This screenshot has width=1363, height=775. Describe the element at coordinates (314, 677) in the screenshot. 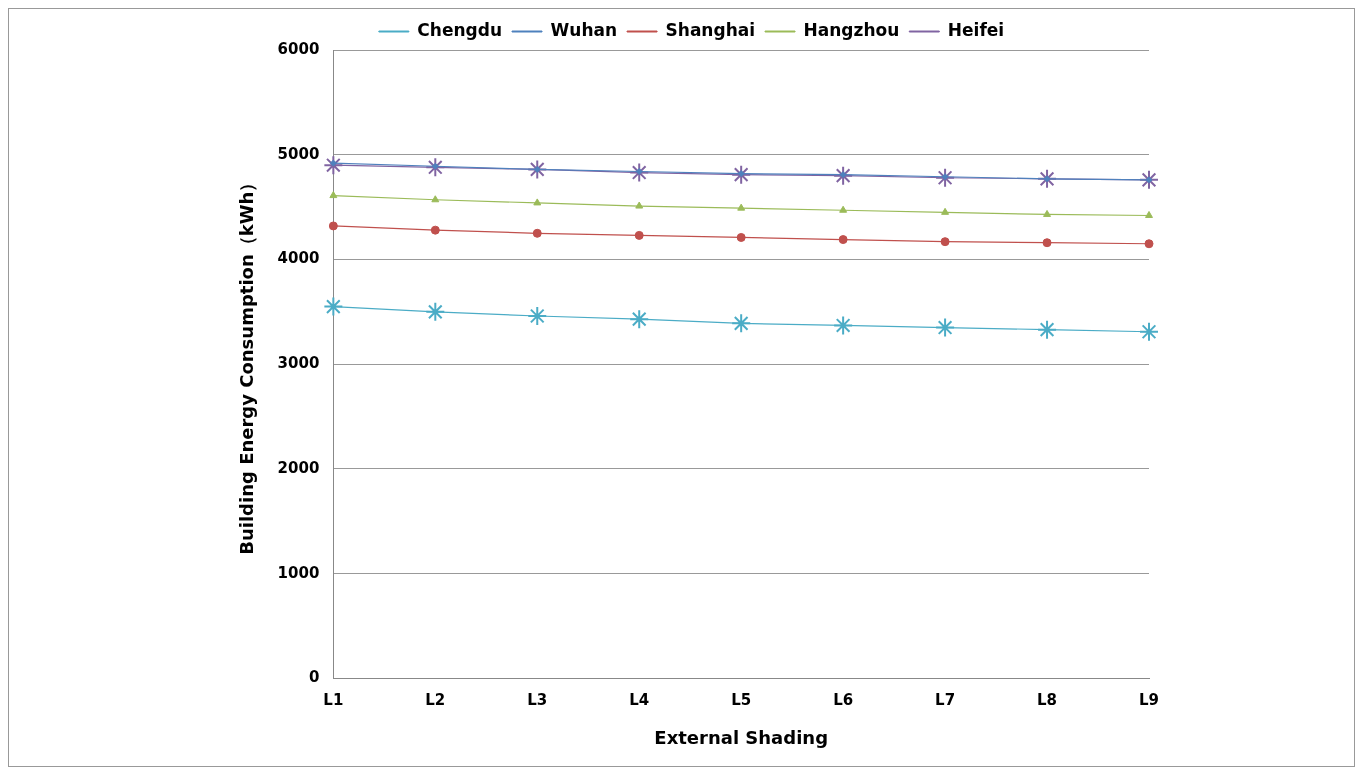

I see `y-tick-label: 0` at that location.